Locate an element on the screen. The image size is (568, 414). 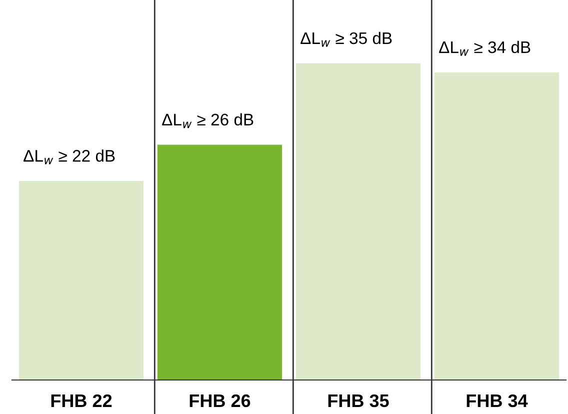
data-label: ΔL$_{w}$ ≥ 26 dB is located at coordinates (208, 120).